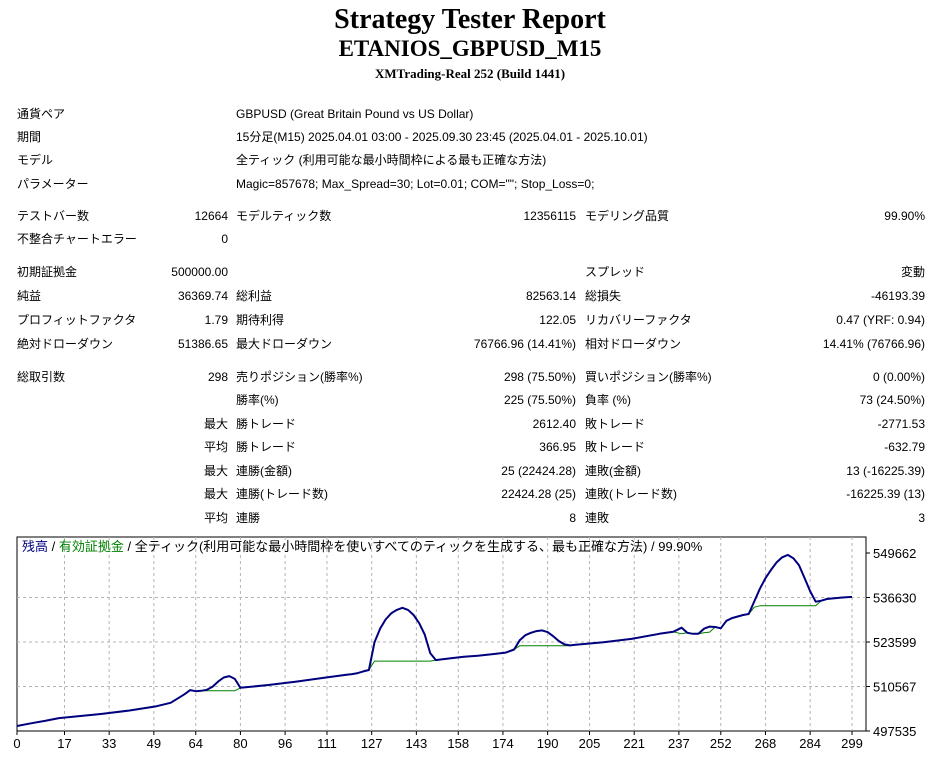 This screenshot has width=940, height=761. I want to click on stat-label: 連敗(金額), so click(613, 471).